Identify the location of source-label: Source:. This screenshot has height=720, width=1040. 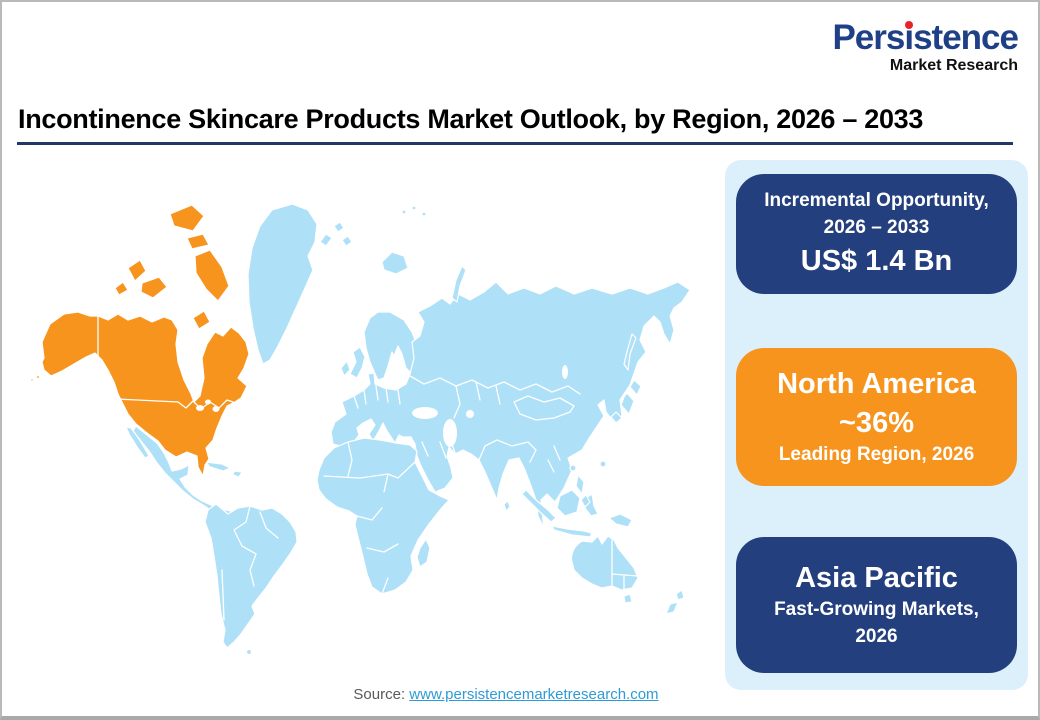
(379, 694).